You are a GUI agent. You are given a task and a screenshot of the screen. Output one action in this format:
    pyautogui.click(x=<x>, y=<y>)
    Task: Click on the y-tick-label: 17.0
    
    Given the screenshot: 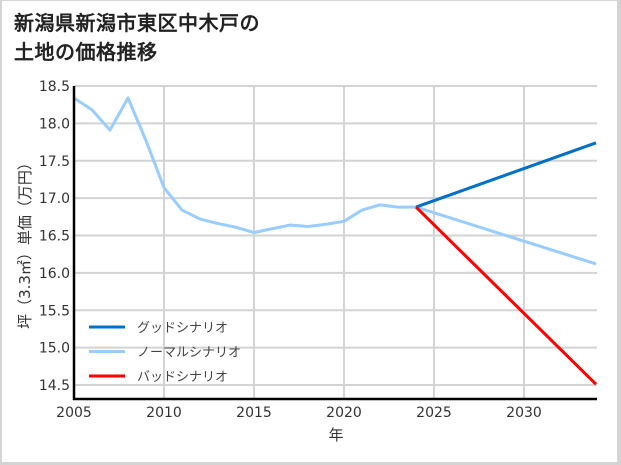 What is the action you would take?
    pyautogui.click(x=54, y=199)
    